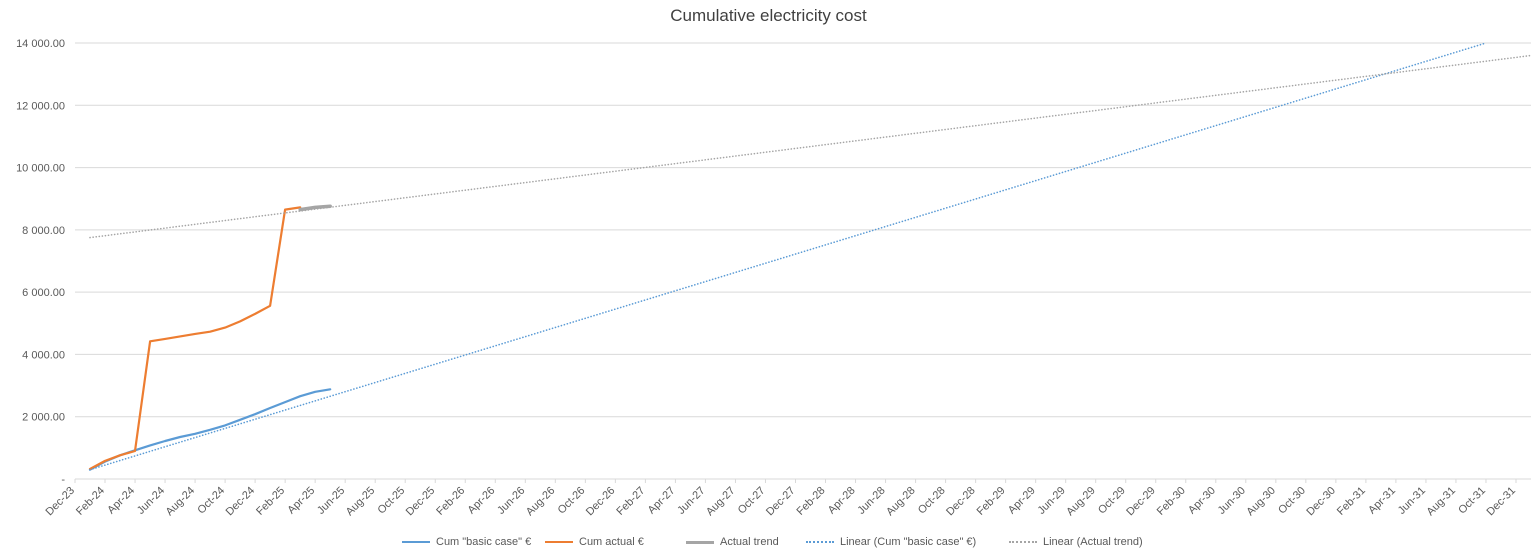 Image resolution: width=1537 pixels, height=552 pixels. What do you see at coordinates (1052, 501) in the screenshot?
I see `x-tick-label: Jun-29` at bounding box center [1052, 501].